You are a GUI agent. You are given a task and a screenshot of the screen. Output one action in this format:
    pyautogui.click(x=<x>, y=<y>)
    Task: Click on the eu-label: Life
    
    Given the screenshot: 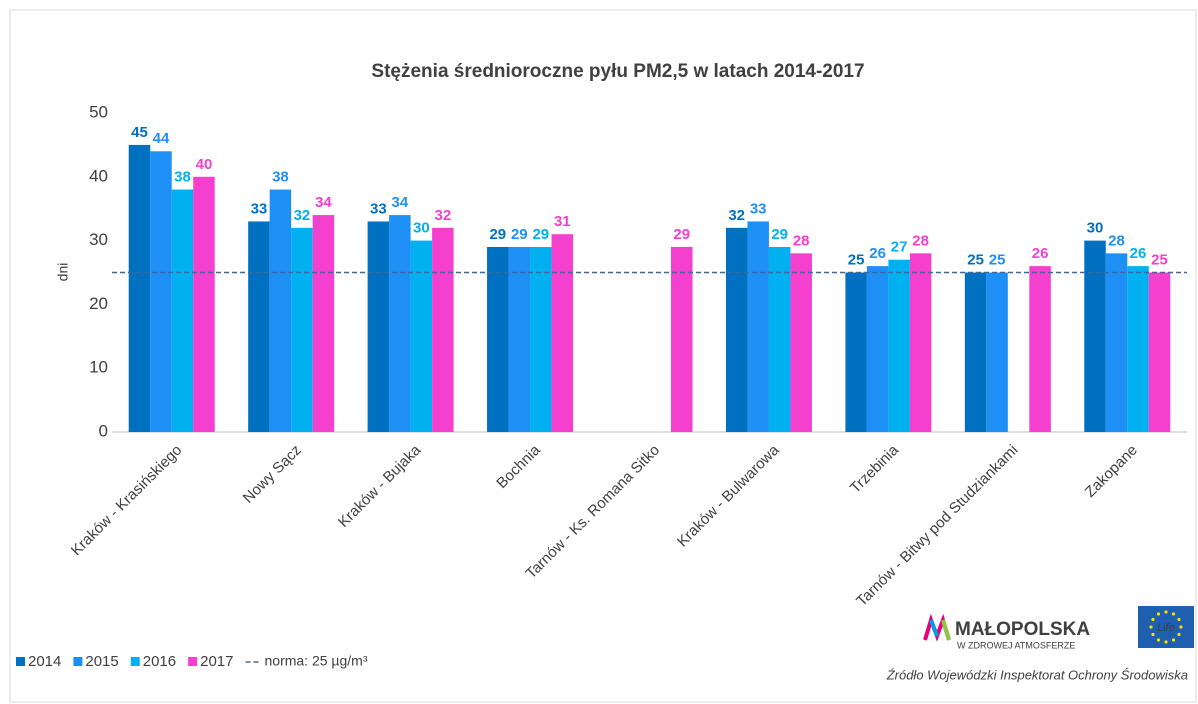 What is the action you would take?
    pyautogui.click(x=1166, y=628)
    